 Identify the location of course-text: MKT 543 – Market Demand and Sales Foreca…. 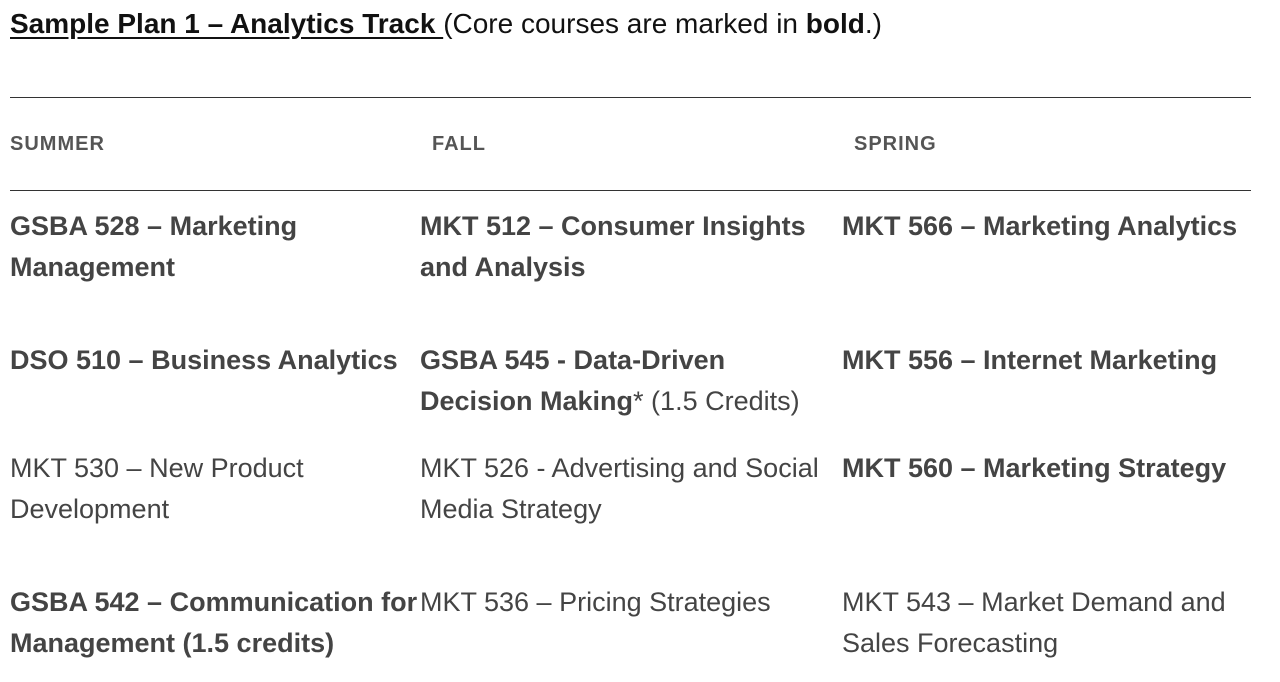
(1034, 622).